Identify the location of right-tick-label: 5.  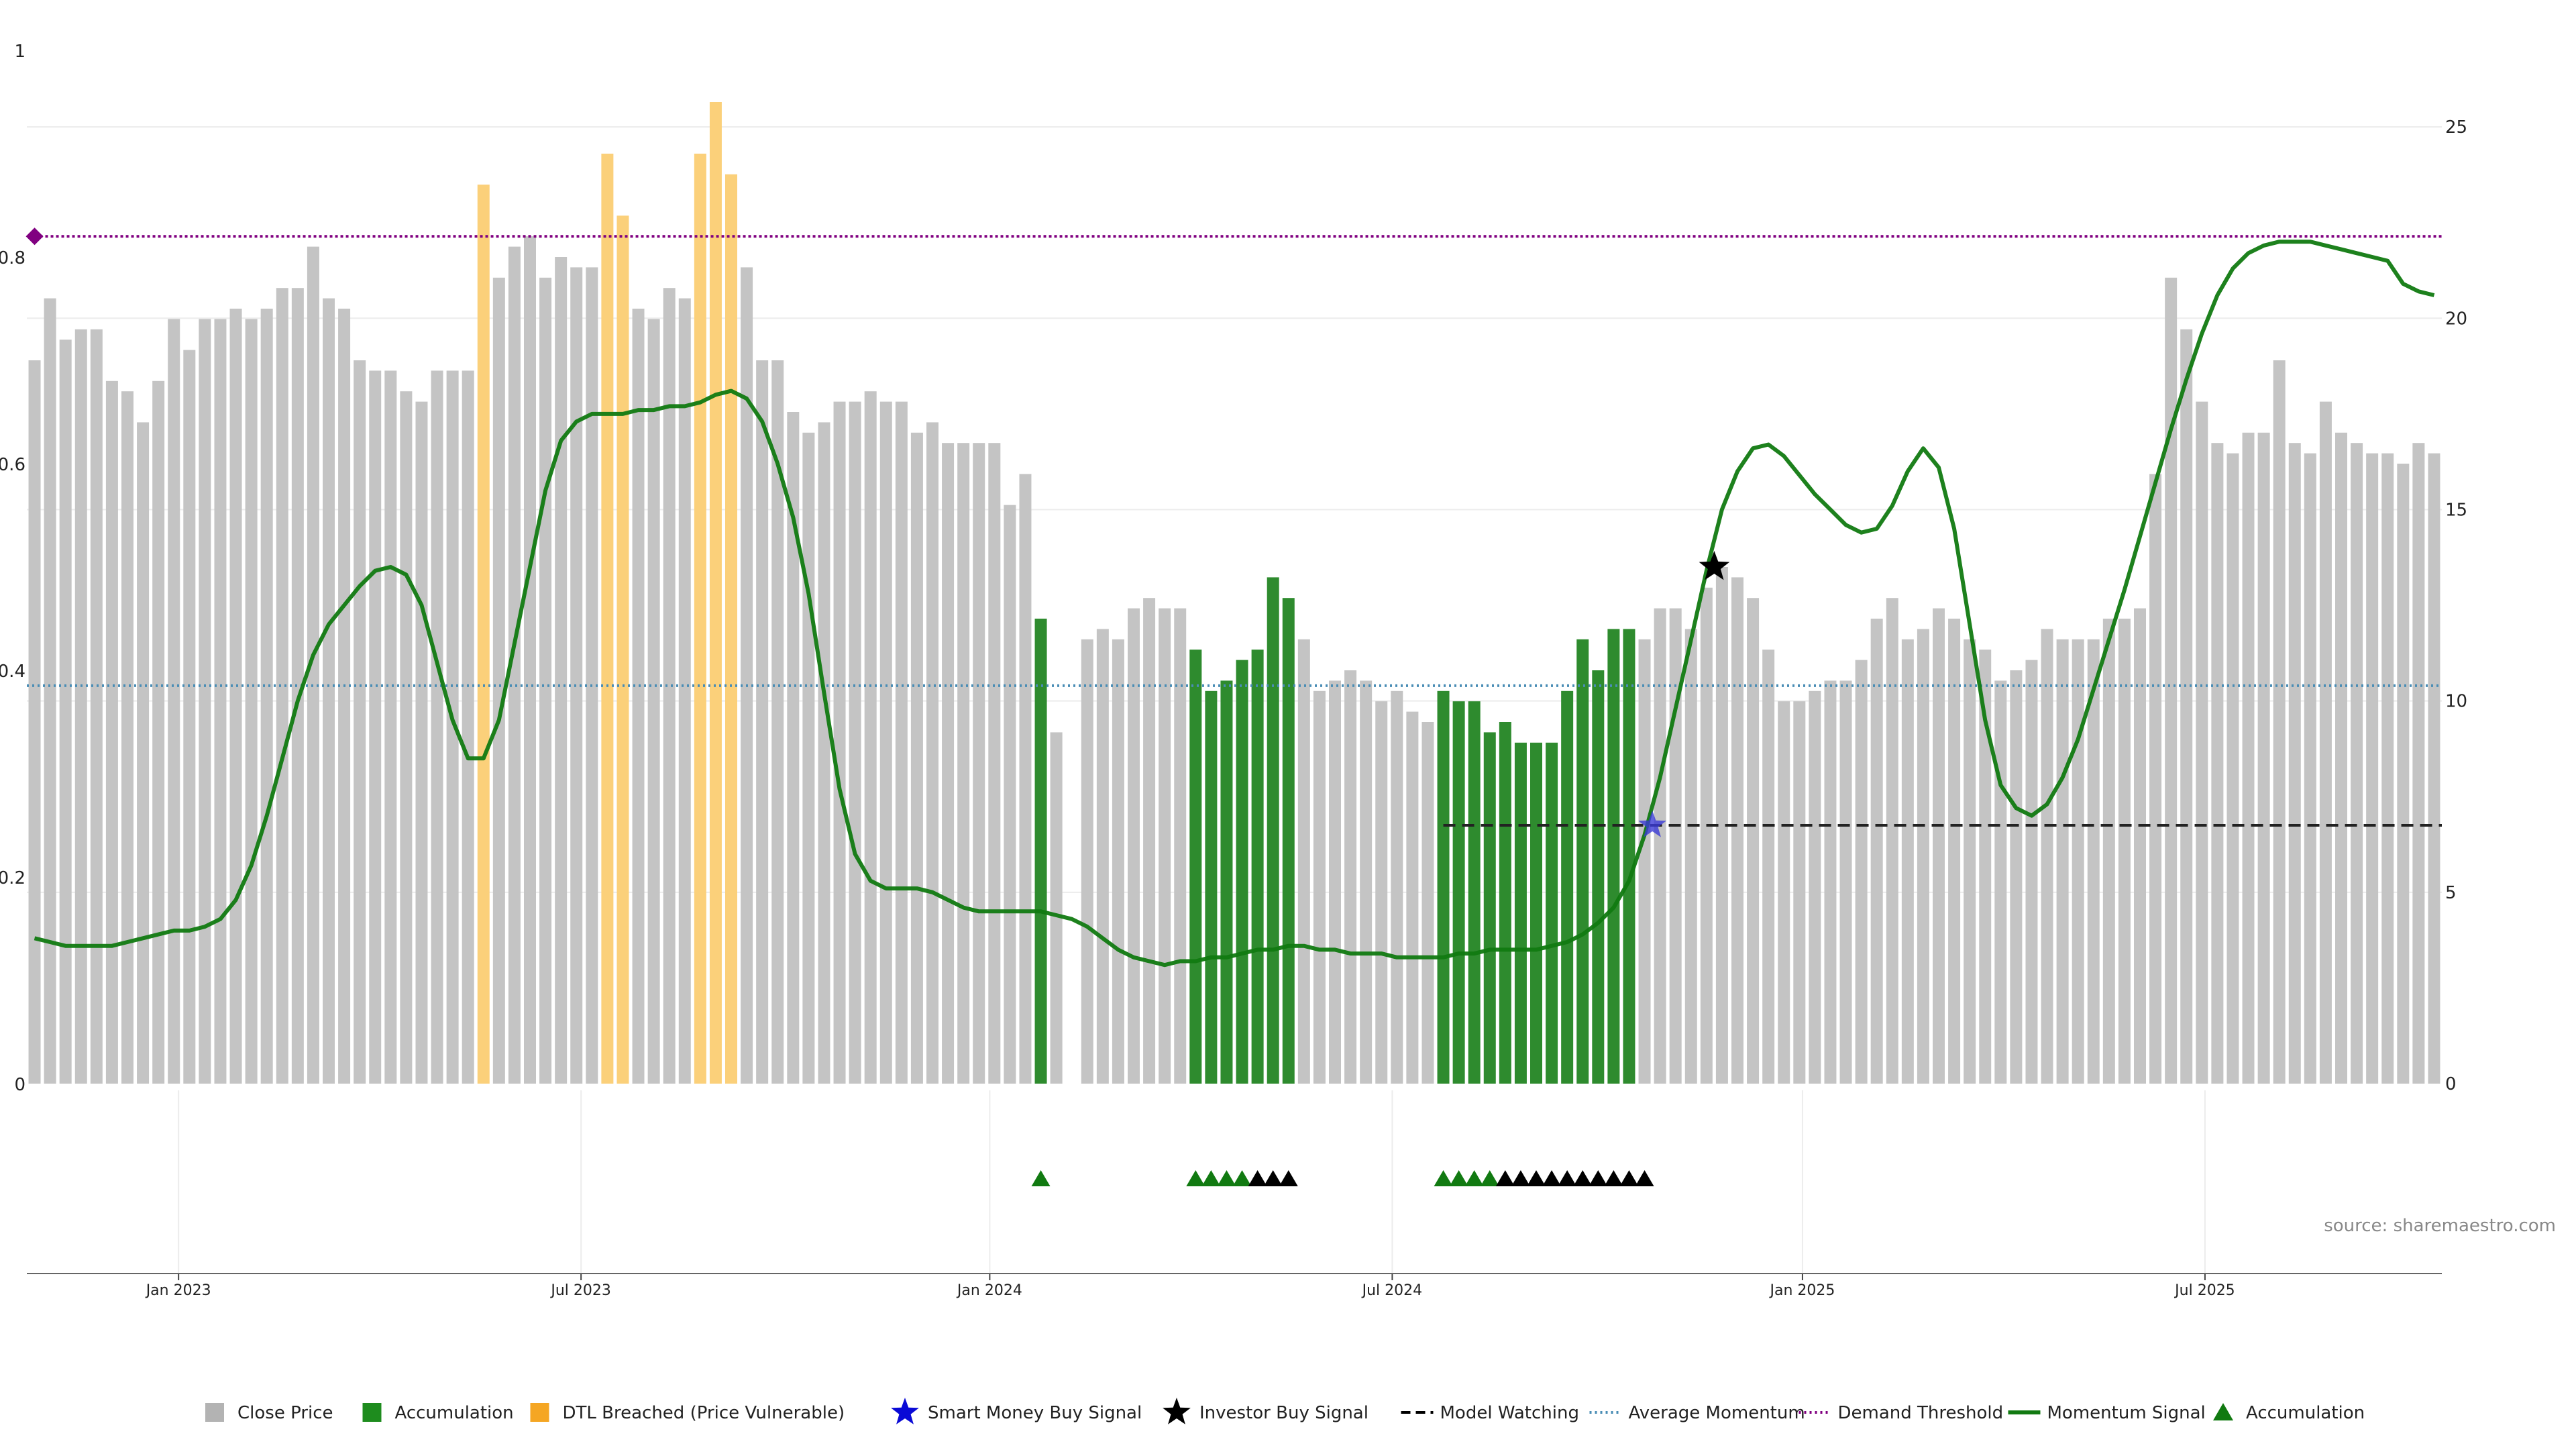
(2451, 893).